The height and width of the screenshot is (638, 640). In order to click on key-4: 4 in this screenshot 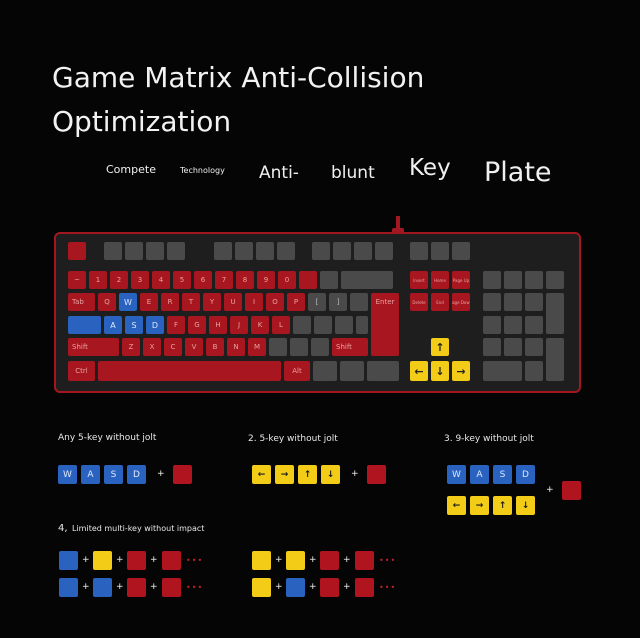, I will do `click(161, 280)`.